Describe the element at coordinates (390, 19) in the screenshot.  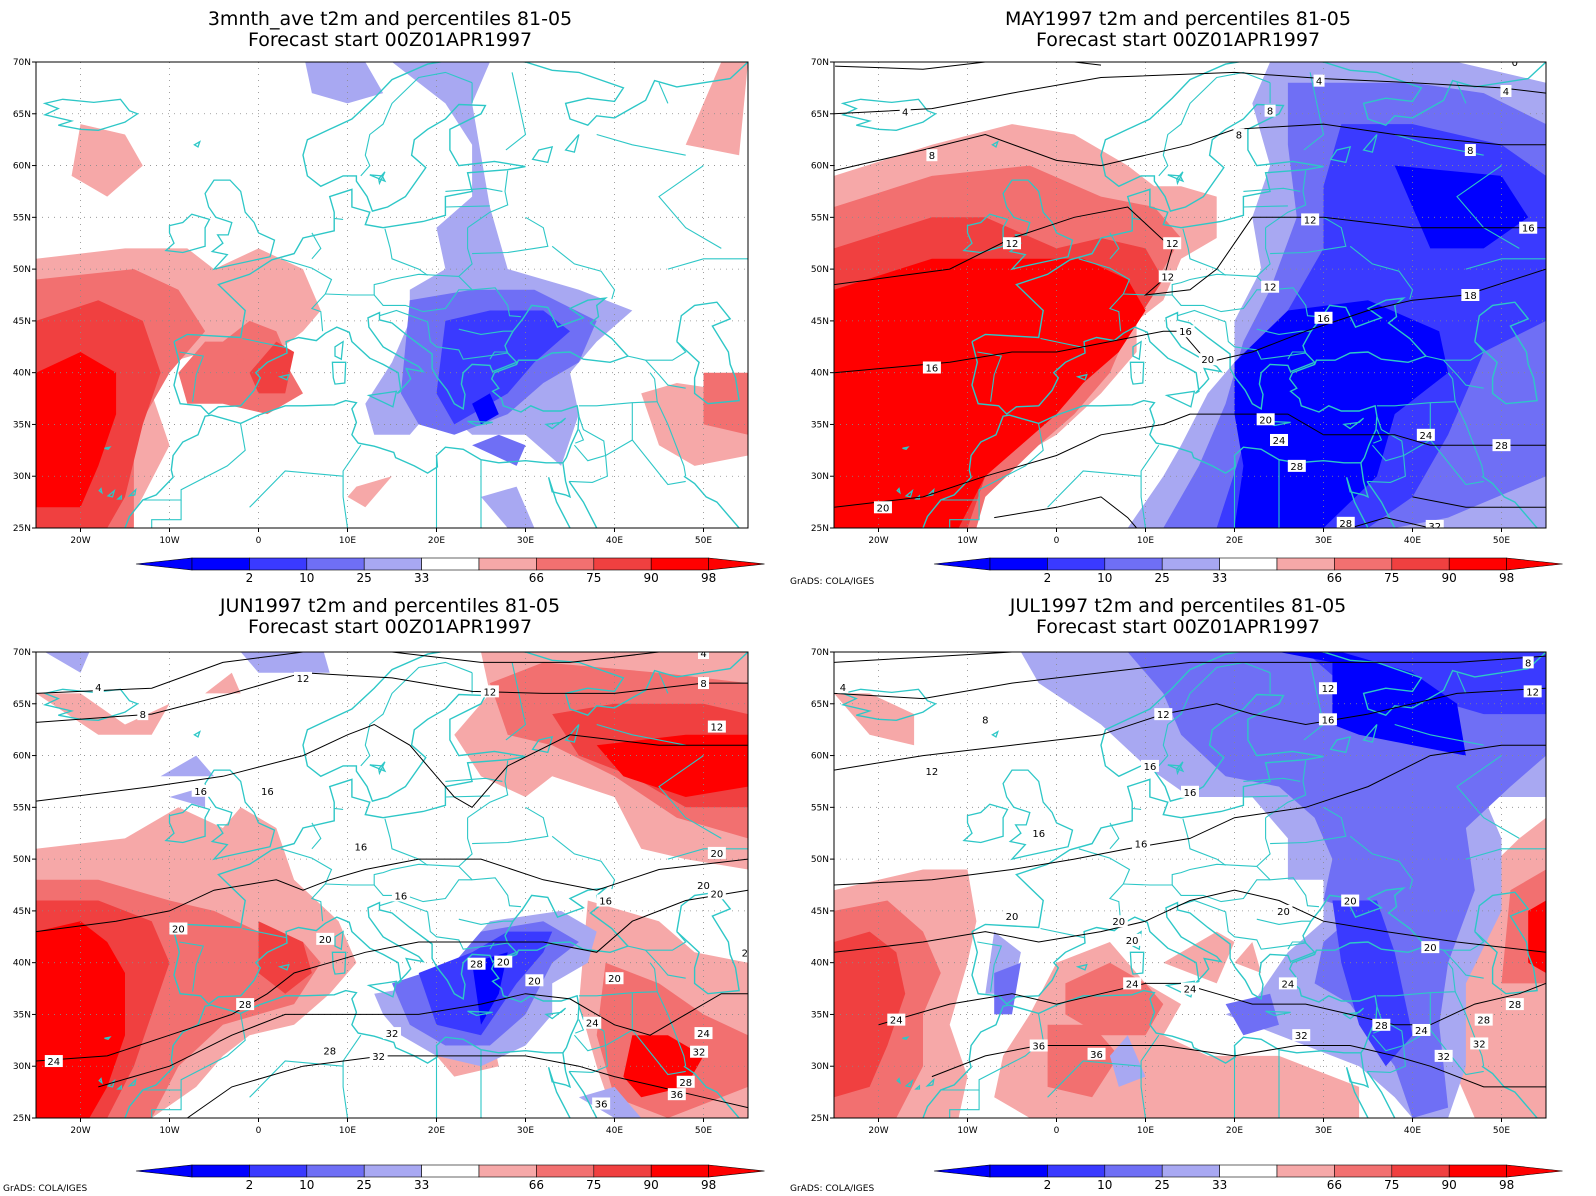
I see `panel-title-line1: 3mnth_ave t2m and percentiles 81-05` at that location.